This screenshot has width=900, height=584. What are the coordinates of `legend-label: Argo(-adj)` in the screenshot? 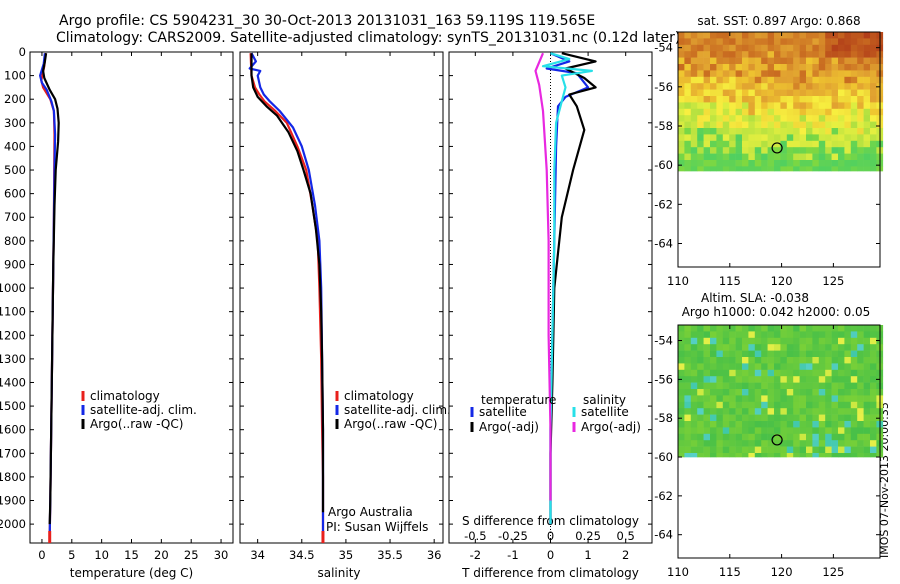 It's located at (509, 427).